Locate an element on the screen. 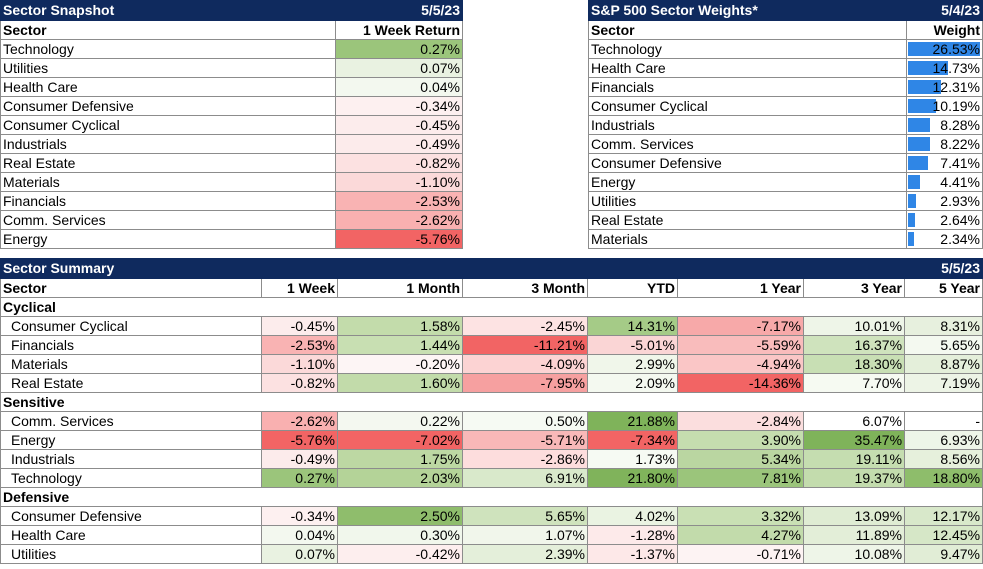 The width and height of the screenshot is (983, 569). snapshot-row: Industrials -0.49% is located at coordinates (231, 144).